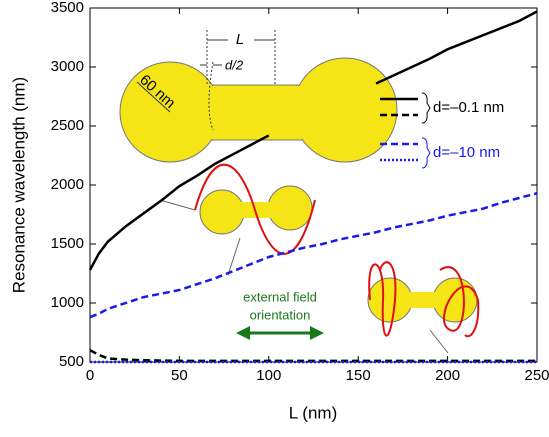 The image size is (549, 437). I want to click on annotation: orientation, so click(280, 314).